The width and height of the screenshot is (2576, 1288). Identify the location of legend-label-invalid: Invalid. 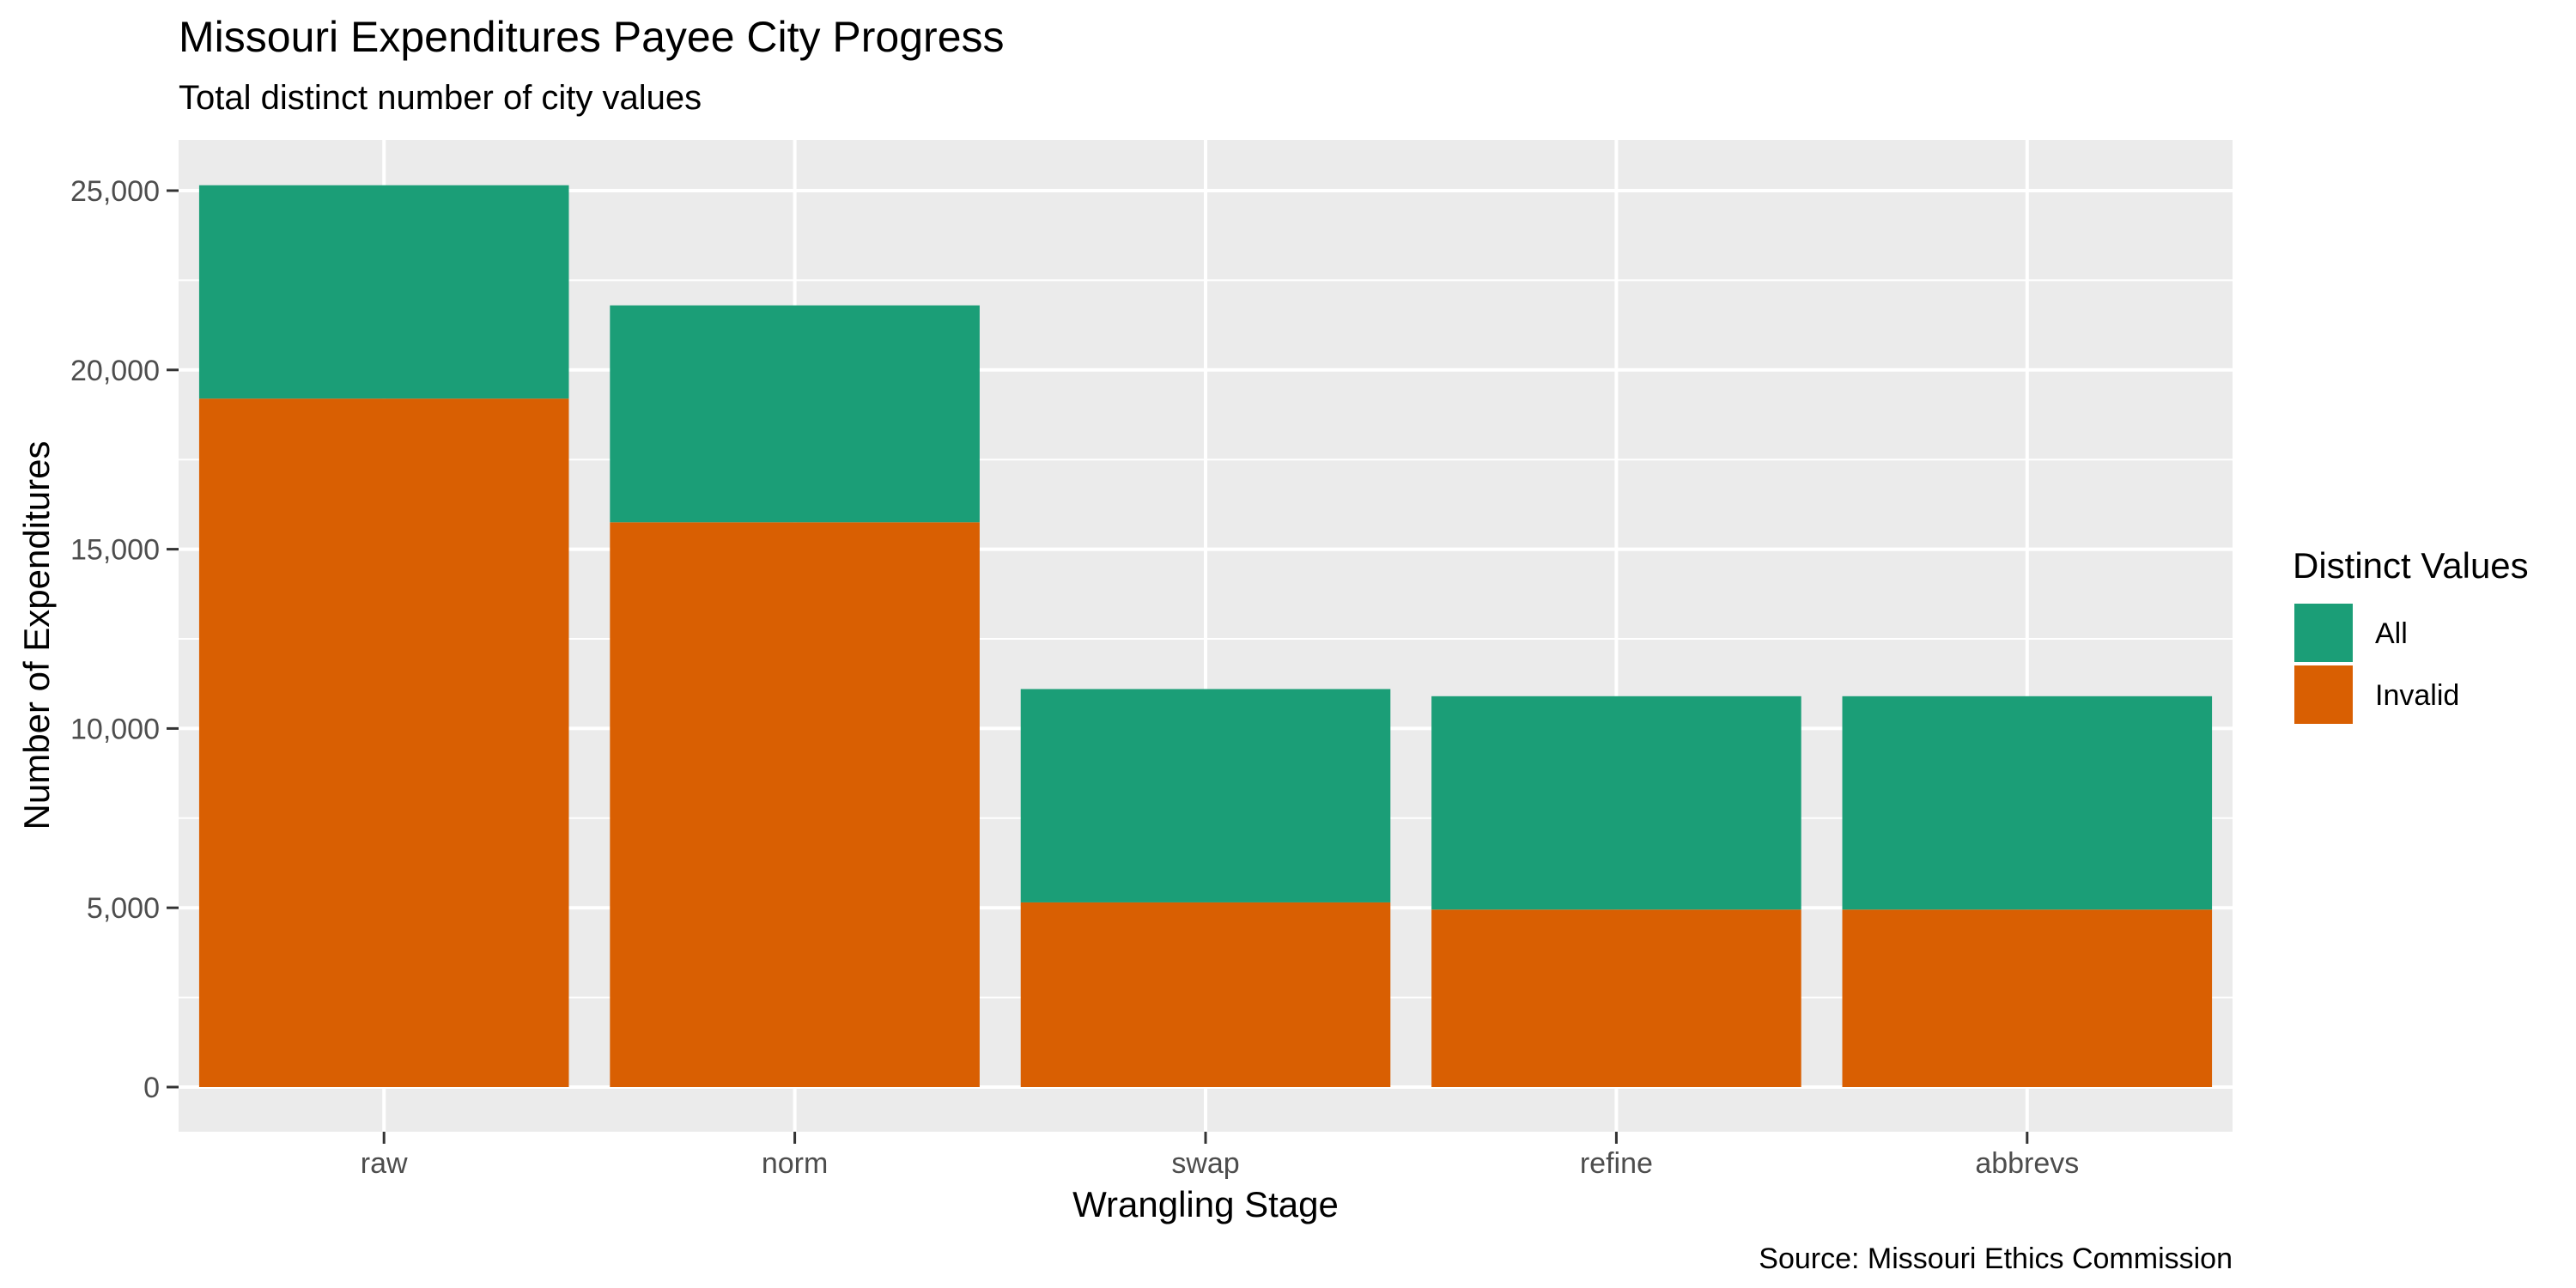
(2417, 695).